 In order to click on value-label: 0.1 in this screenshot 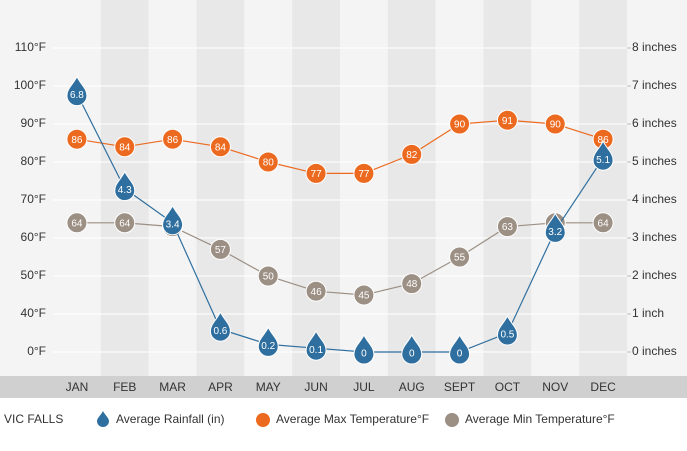, I will do `click(316, 350)`.